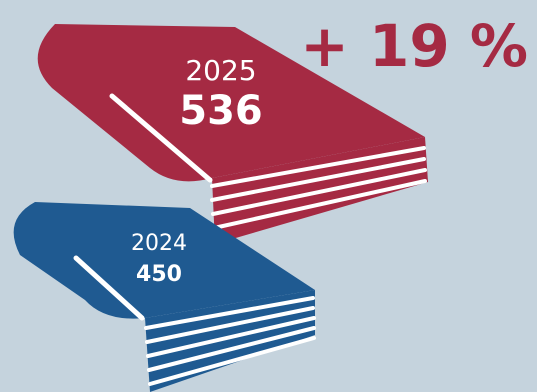 The image size is (537, 392). What do you see at coordinates (109, 288) in the screenshot?
I see `book-2024-spine-line` at bounding box center [109, 288].